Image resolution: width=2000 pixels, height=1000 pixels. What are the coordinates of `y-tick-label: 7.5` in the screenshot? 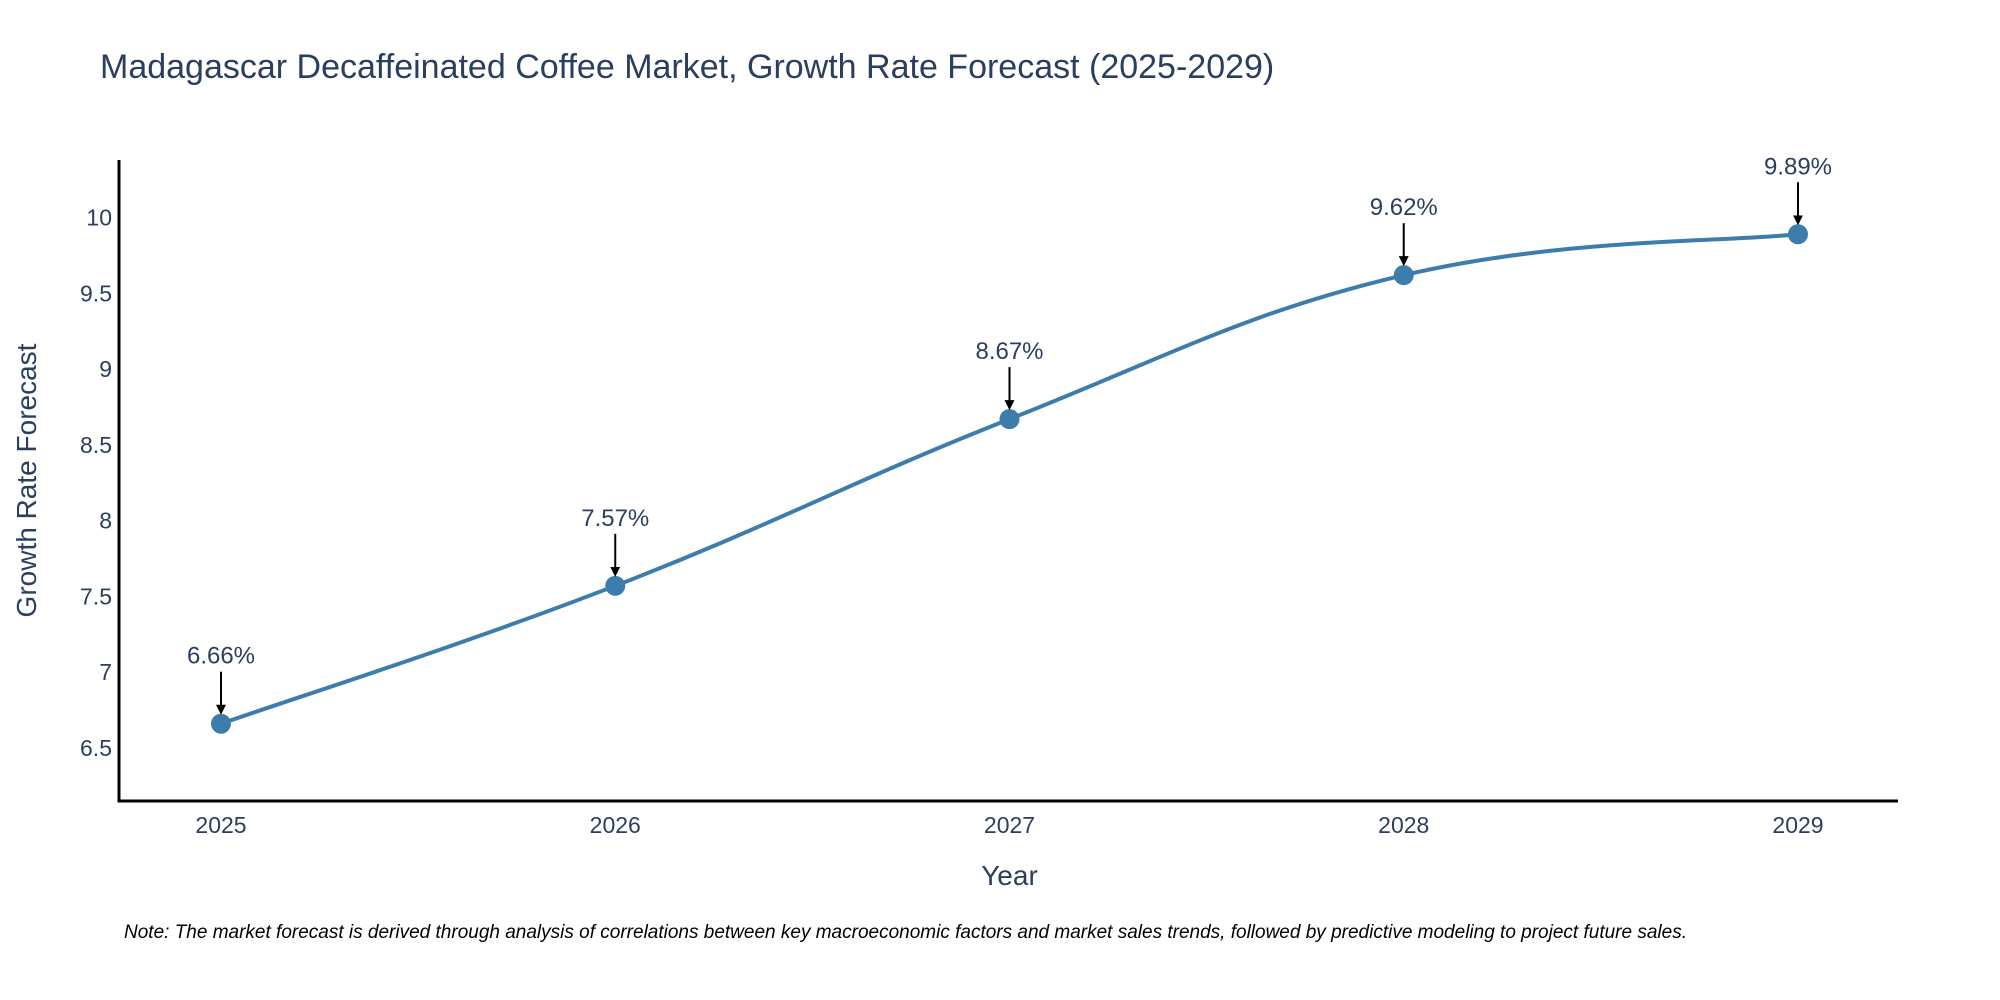 It's located at (96, 596).